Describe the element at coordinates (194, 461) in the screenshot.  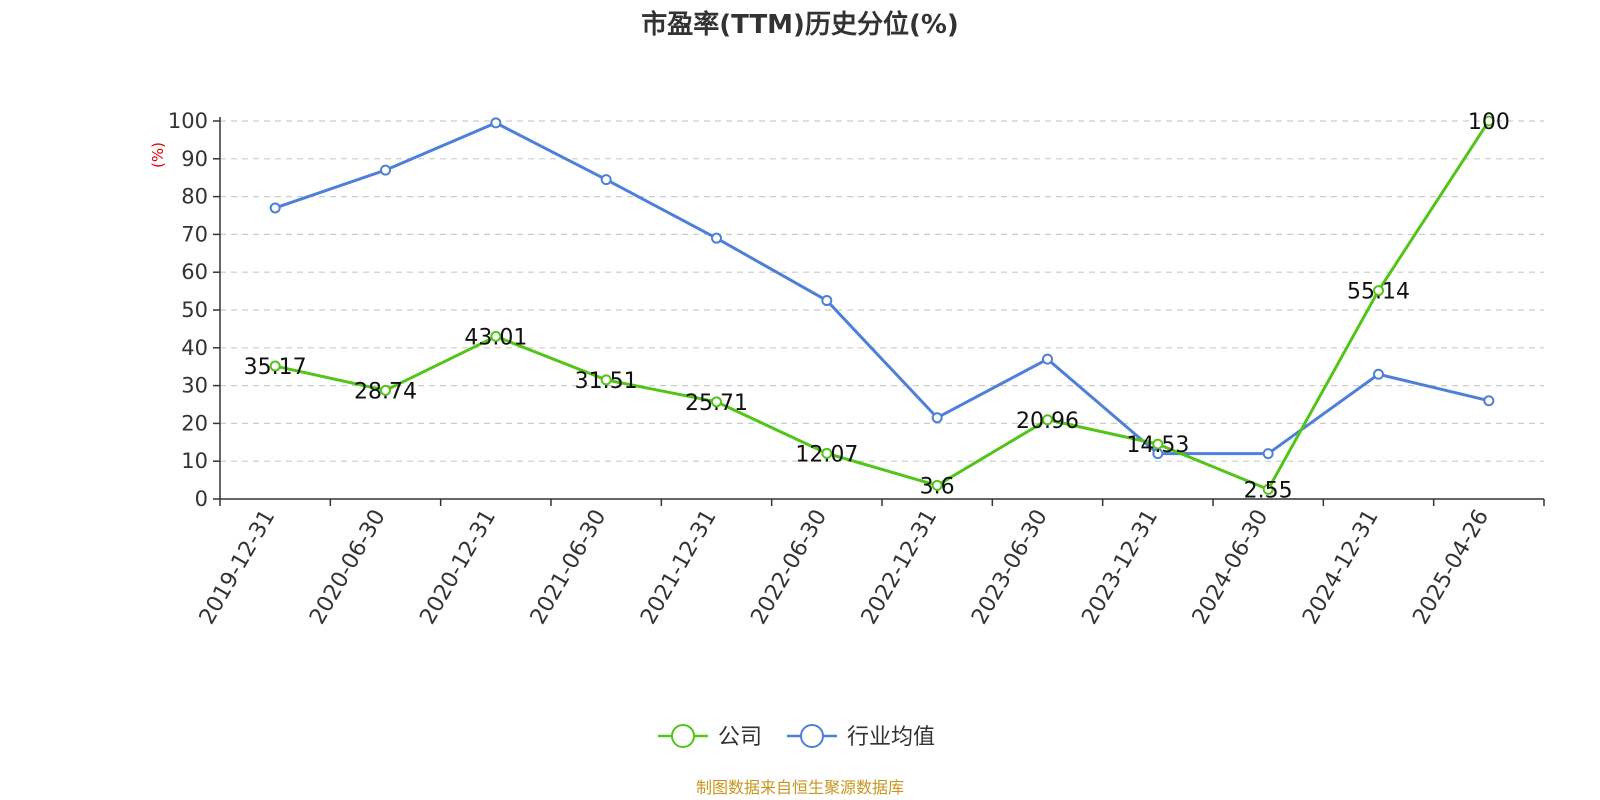
I see `y-tick-label: 10` at that location.